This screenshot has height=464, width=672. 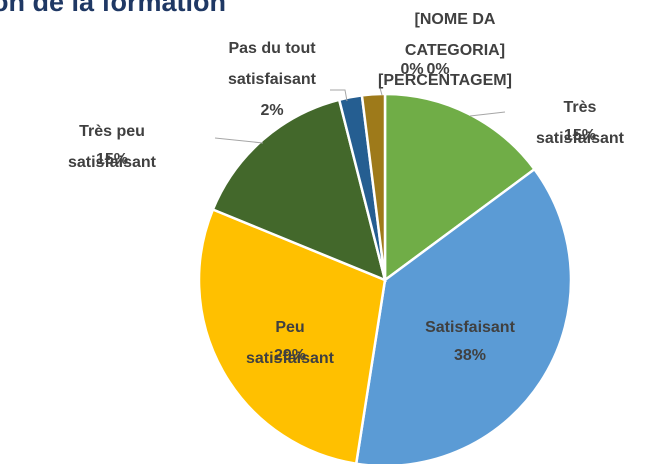 What do you see at coordinates (113, 8) in the screenshot?
I see `chart-title: on de la formation` at bounding box center [113, 8].